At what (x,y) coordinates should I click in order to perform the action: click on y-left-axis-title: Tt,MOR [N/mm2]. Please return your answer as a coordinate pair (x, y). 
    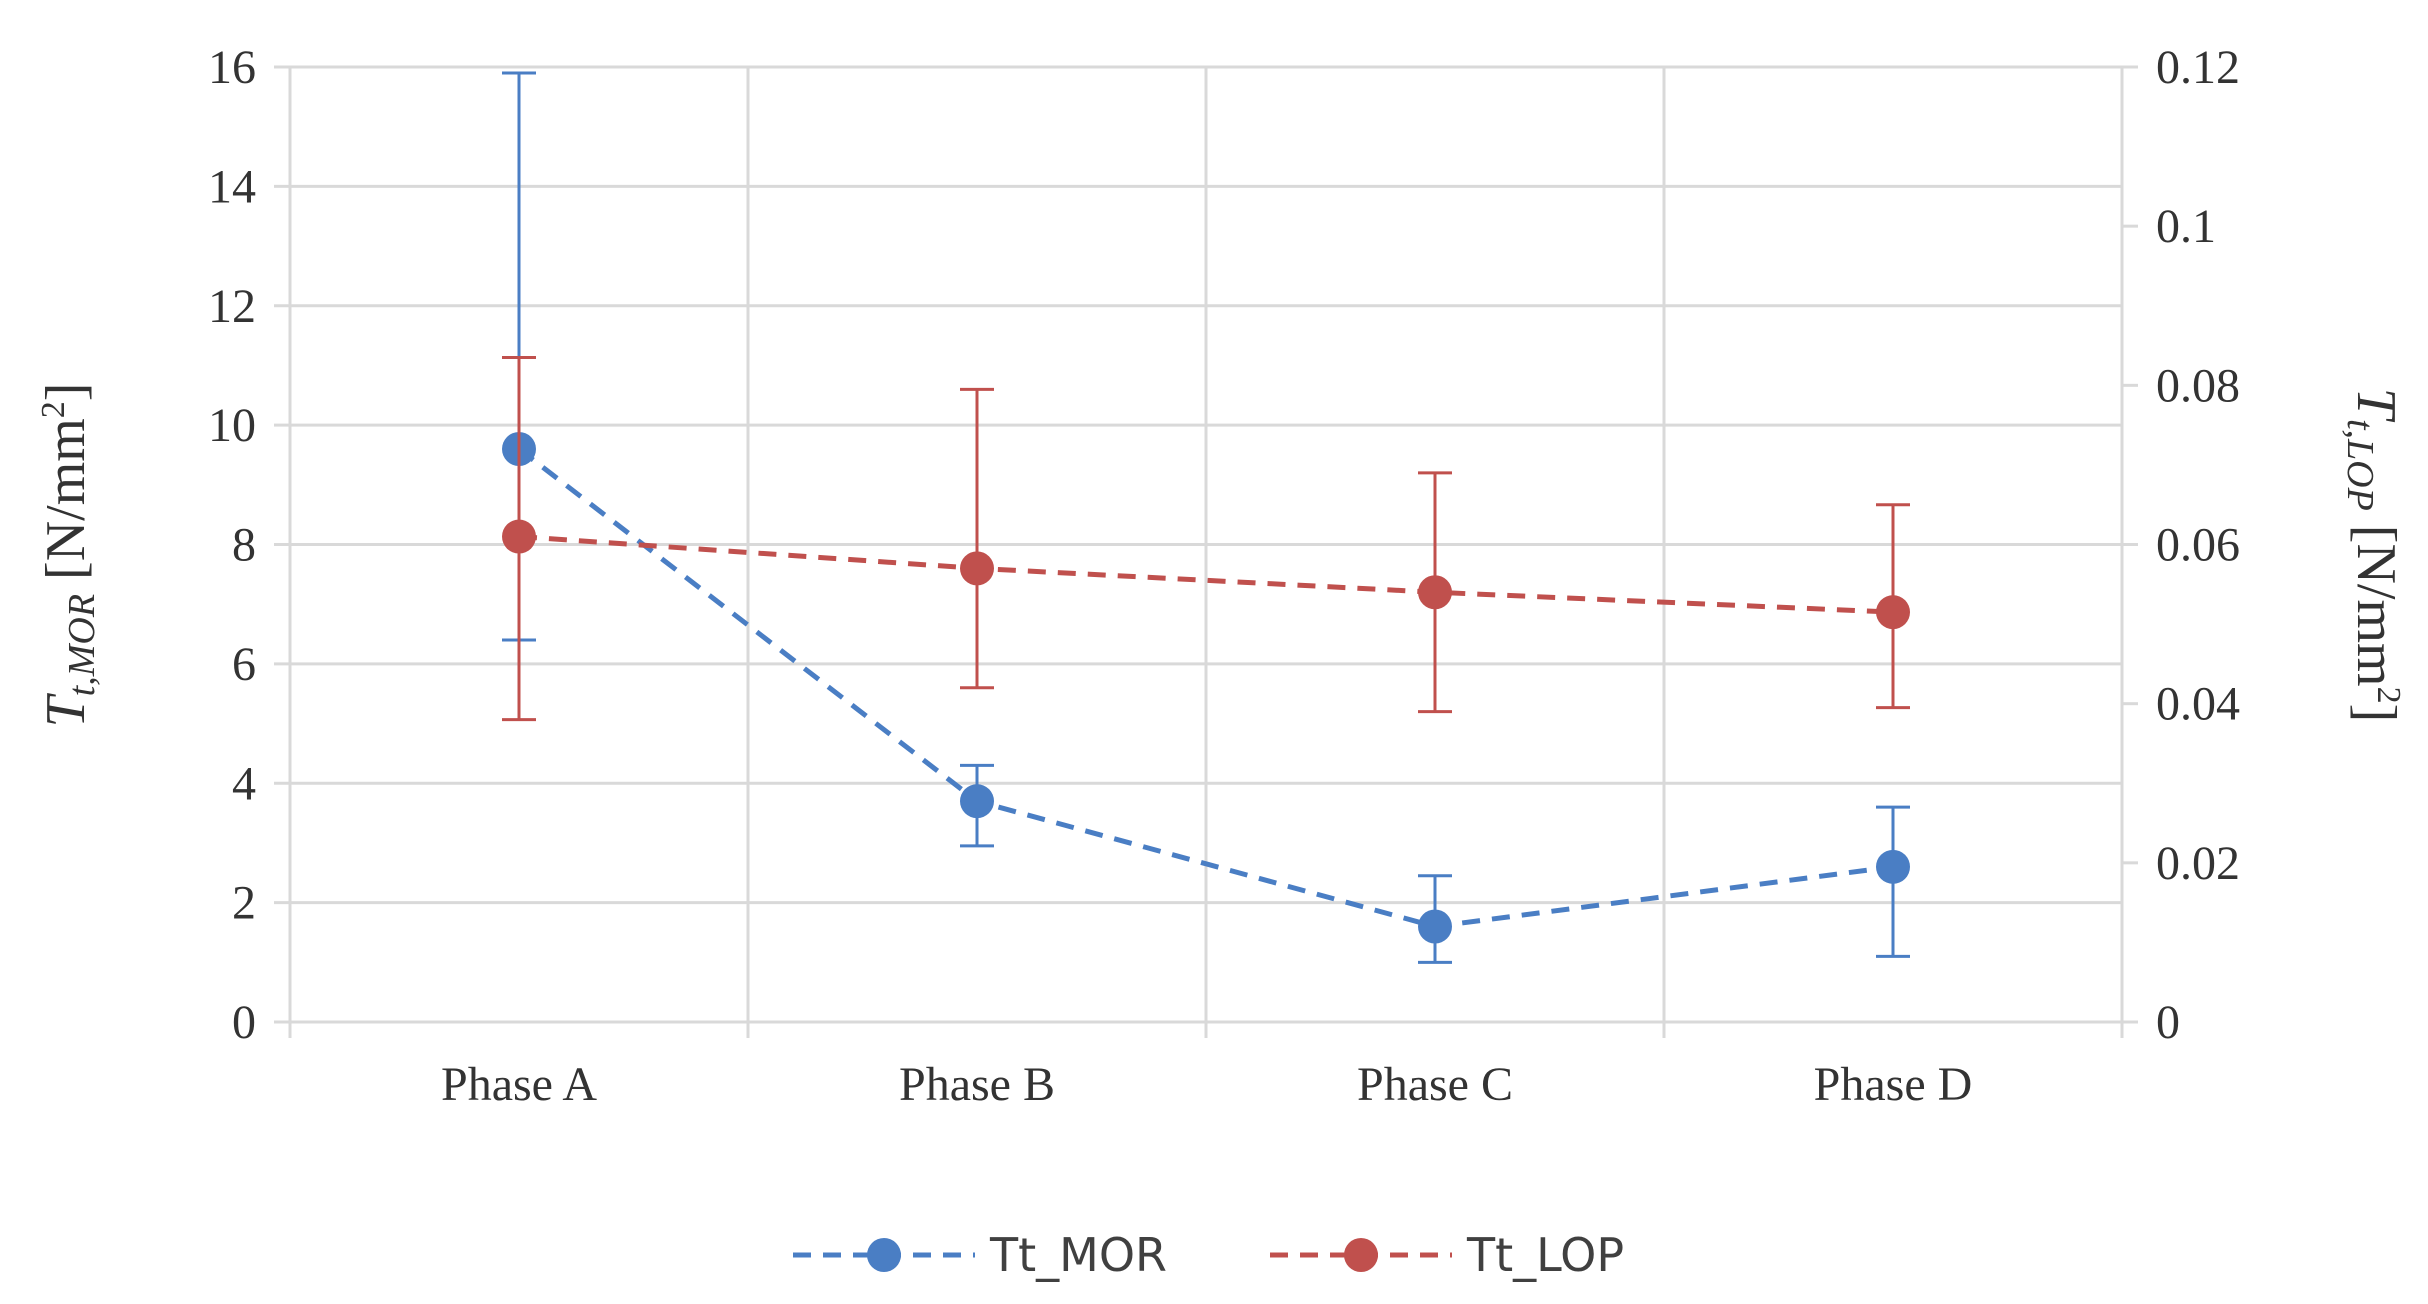
    Looking at the image, I should click on (69, 555).